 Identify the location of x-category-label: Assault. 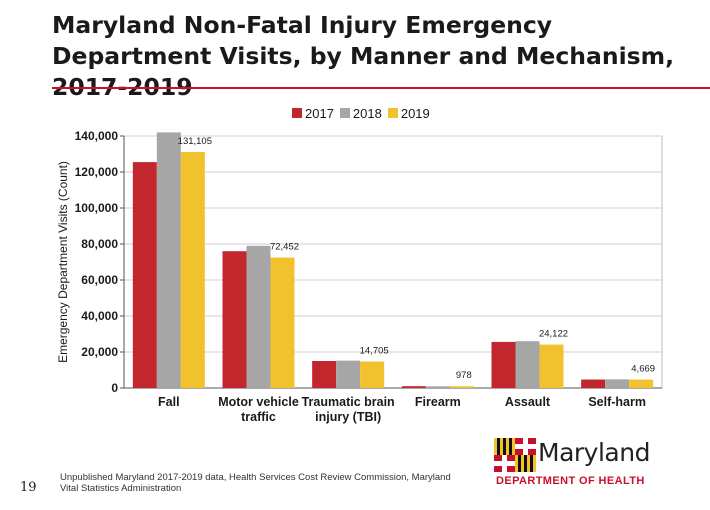
(528, 402).